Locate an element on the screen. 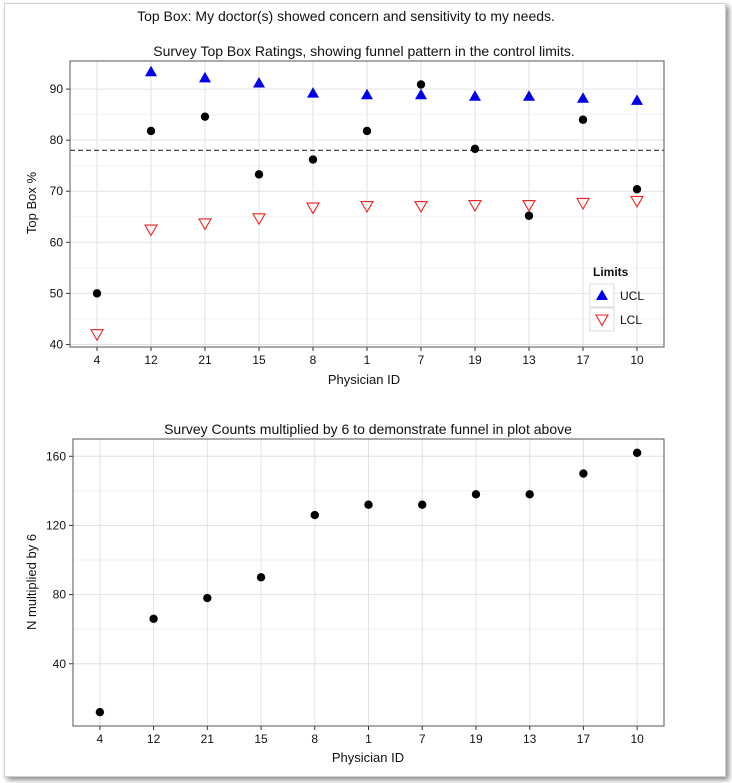 This screenshot has height=783, width=732. y-tick-label: 60 is located at coordinates (57, 242).